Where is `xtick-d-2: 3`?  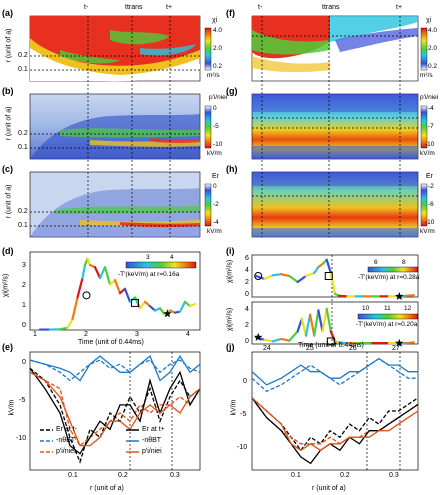
xtick-d-2: 3 is located at coordinates (137, 334).